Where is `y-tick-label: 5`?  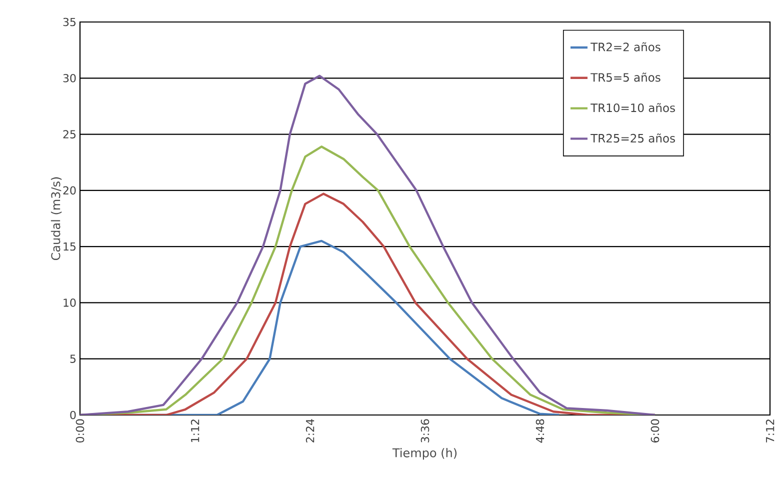 y-tick-label: 5 is located at coordinates (73, 358).